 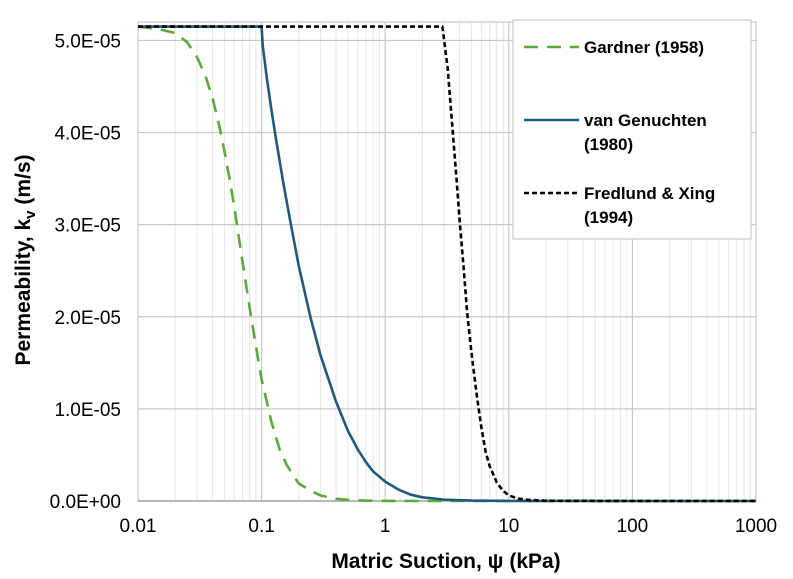 What do you see at coordinates (445, 561) in the screenshot?
I see `x-axis-title: Matric Suction, ψ (kPa)` at bounding box center [445, 561].